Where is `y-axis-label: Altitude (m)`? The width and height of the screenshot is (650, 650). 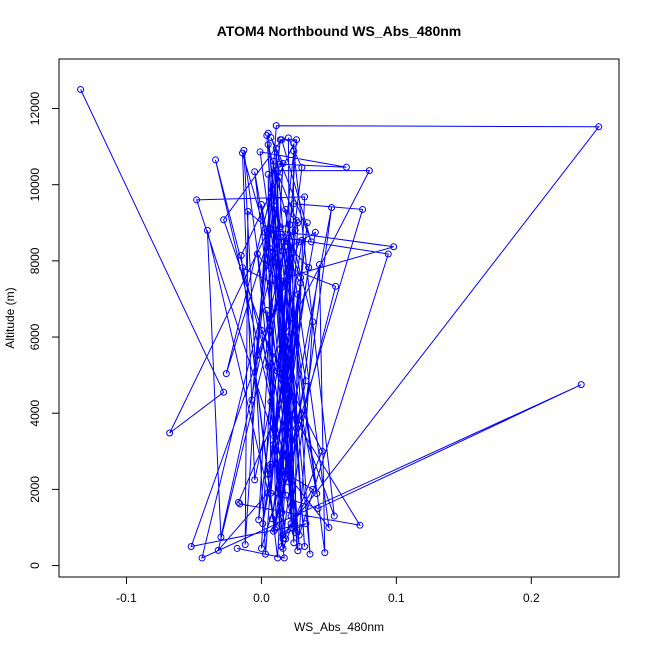
y-axis-label: Altitude (m) is located at coordinates (10, 317).